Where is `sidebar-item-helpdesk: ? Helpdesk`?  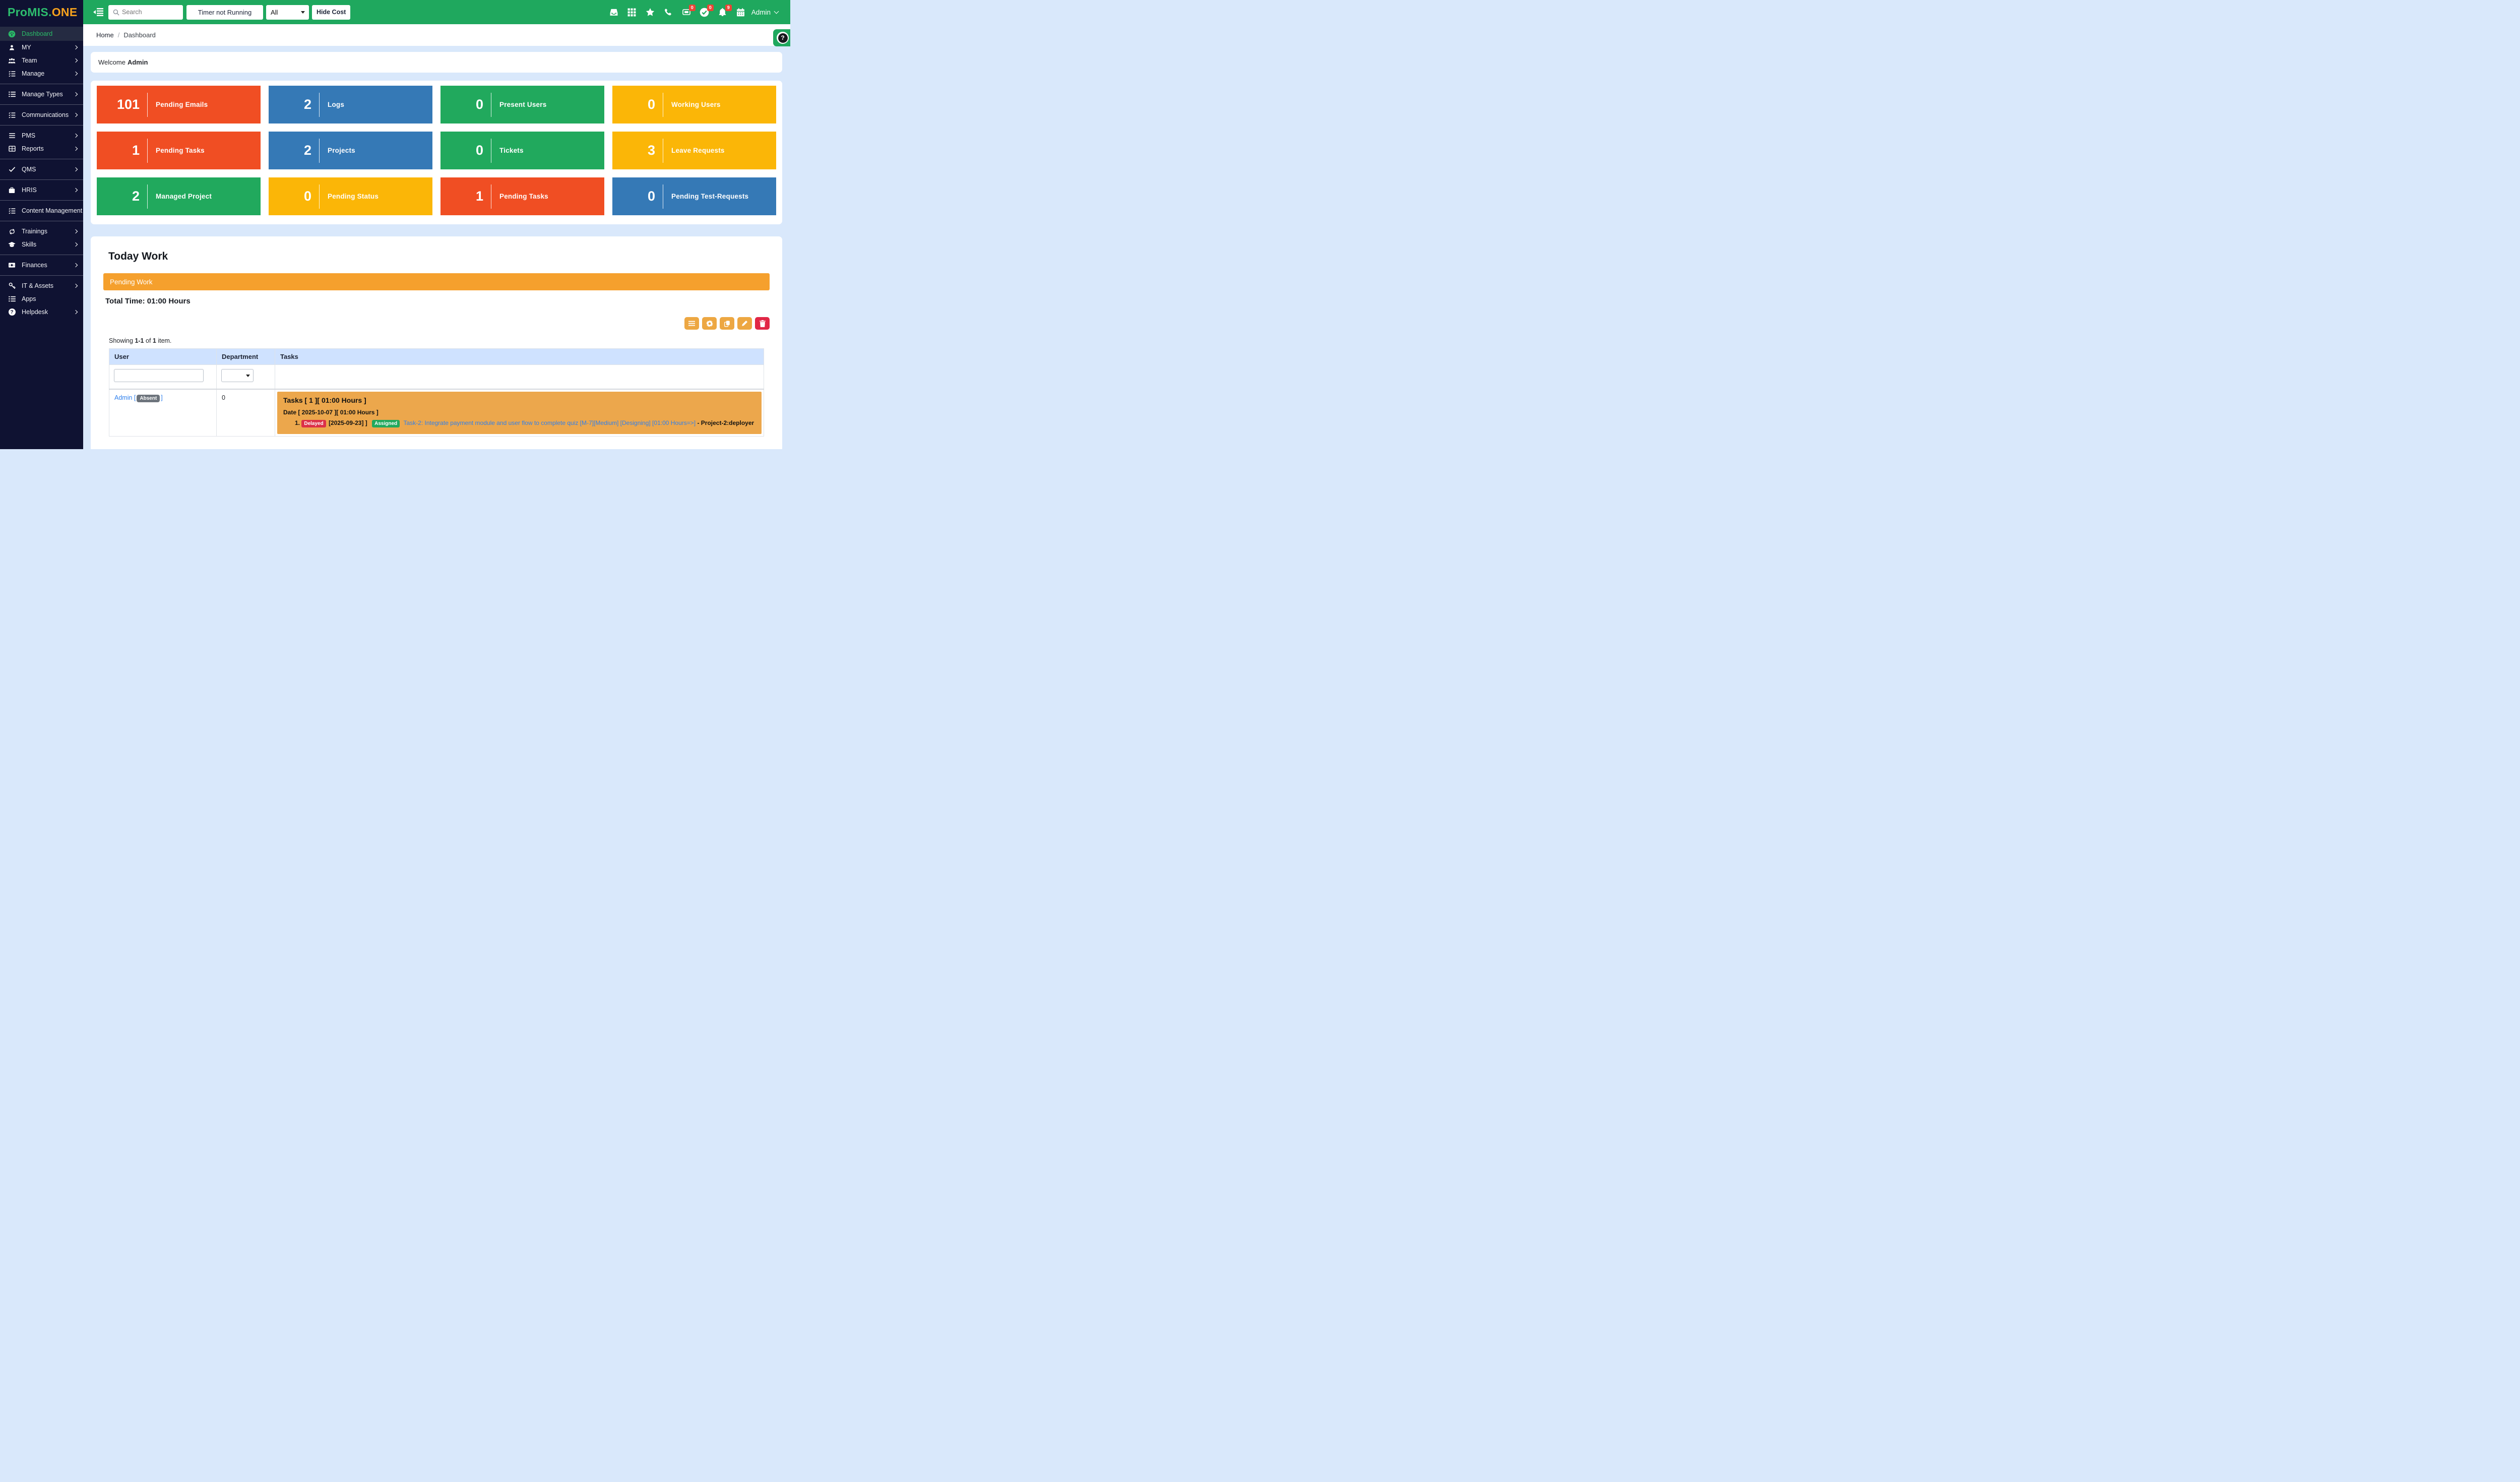
sidebar-item-helpdesk: ? Helpdesk is located at coordinates (42, 312).